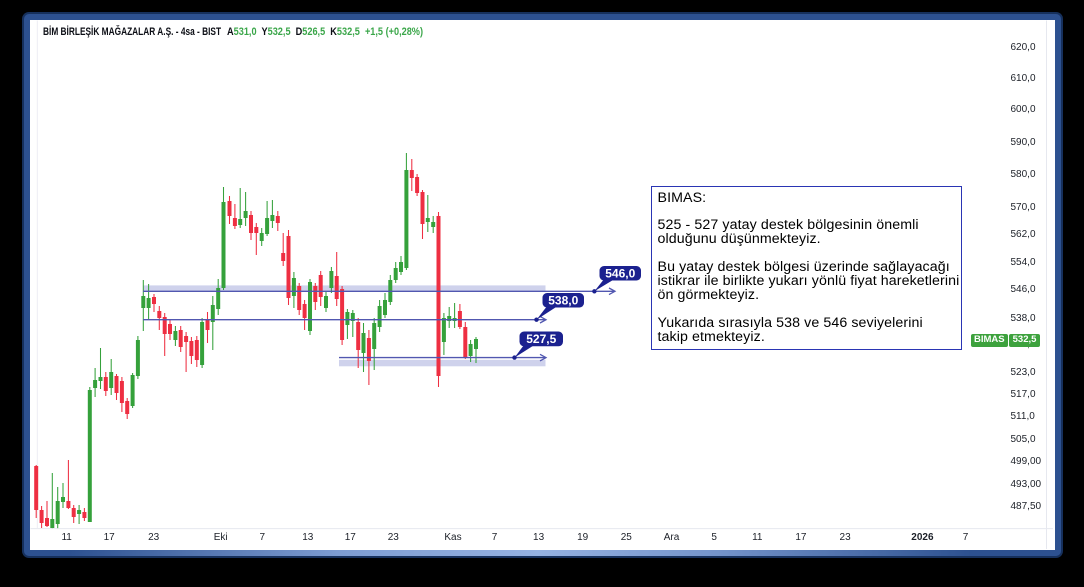  What do you see at coordinates (563, 301) in the screenshot?
I see `svg-text: 538,0` at bounding box center [563, 301].